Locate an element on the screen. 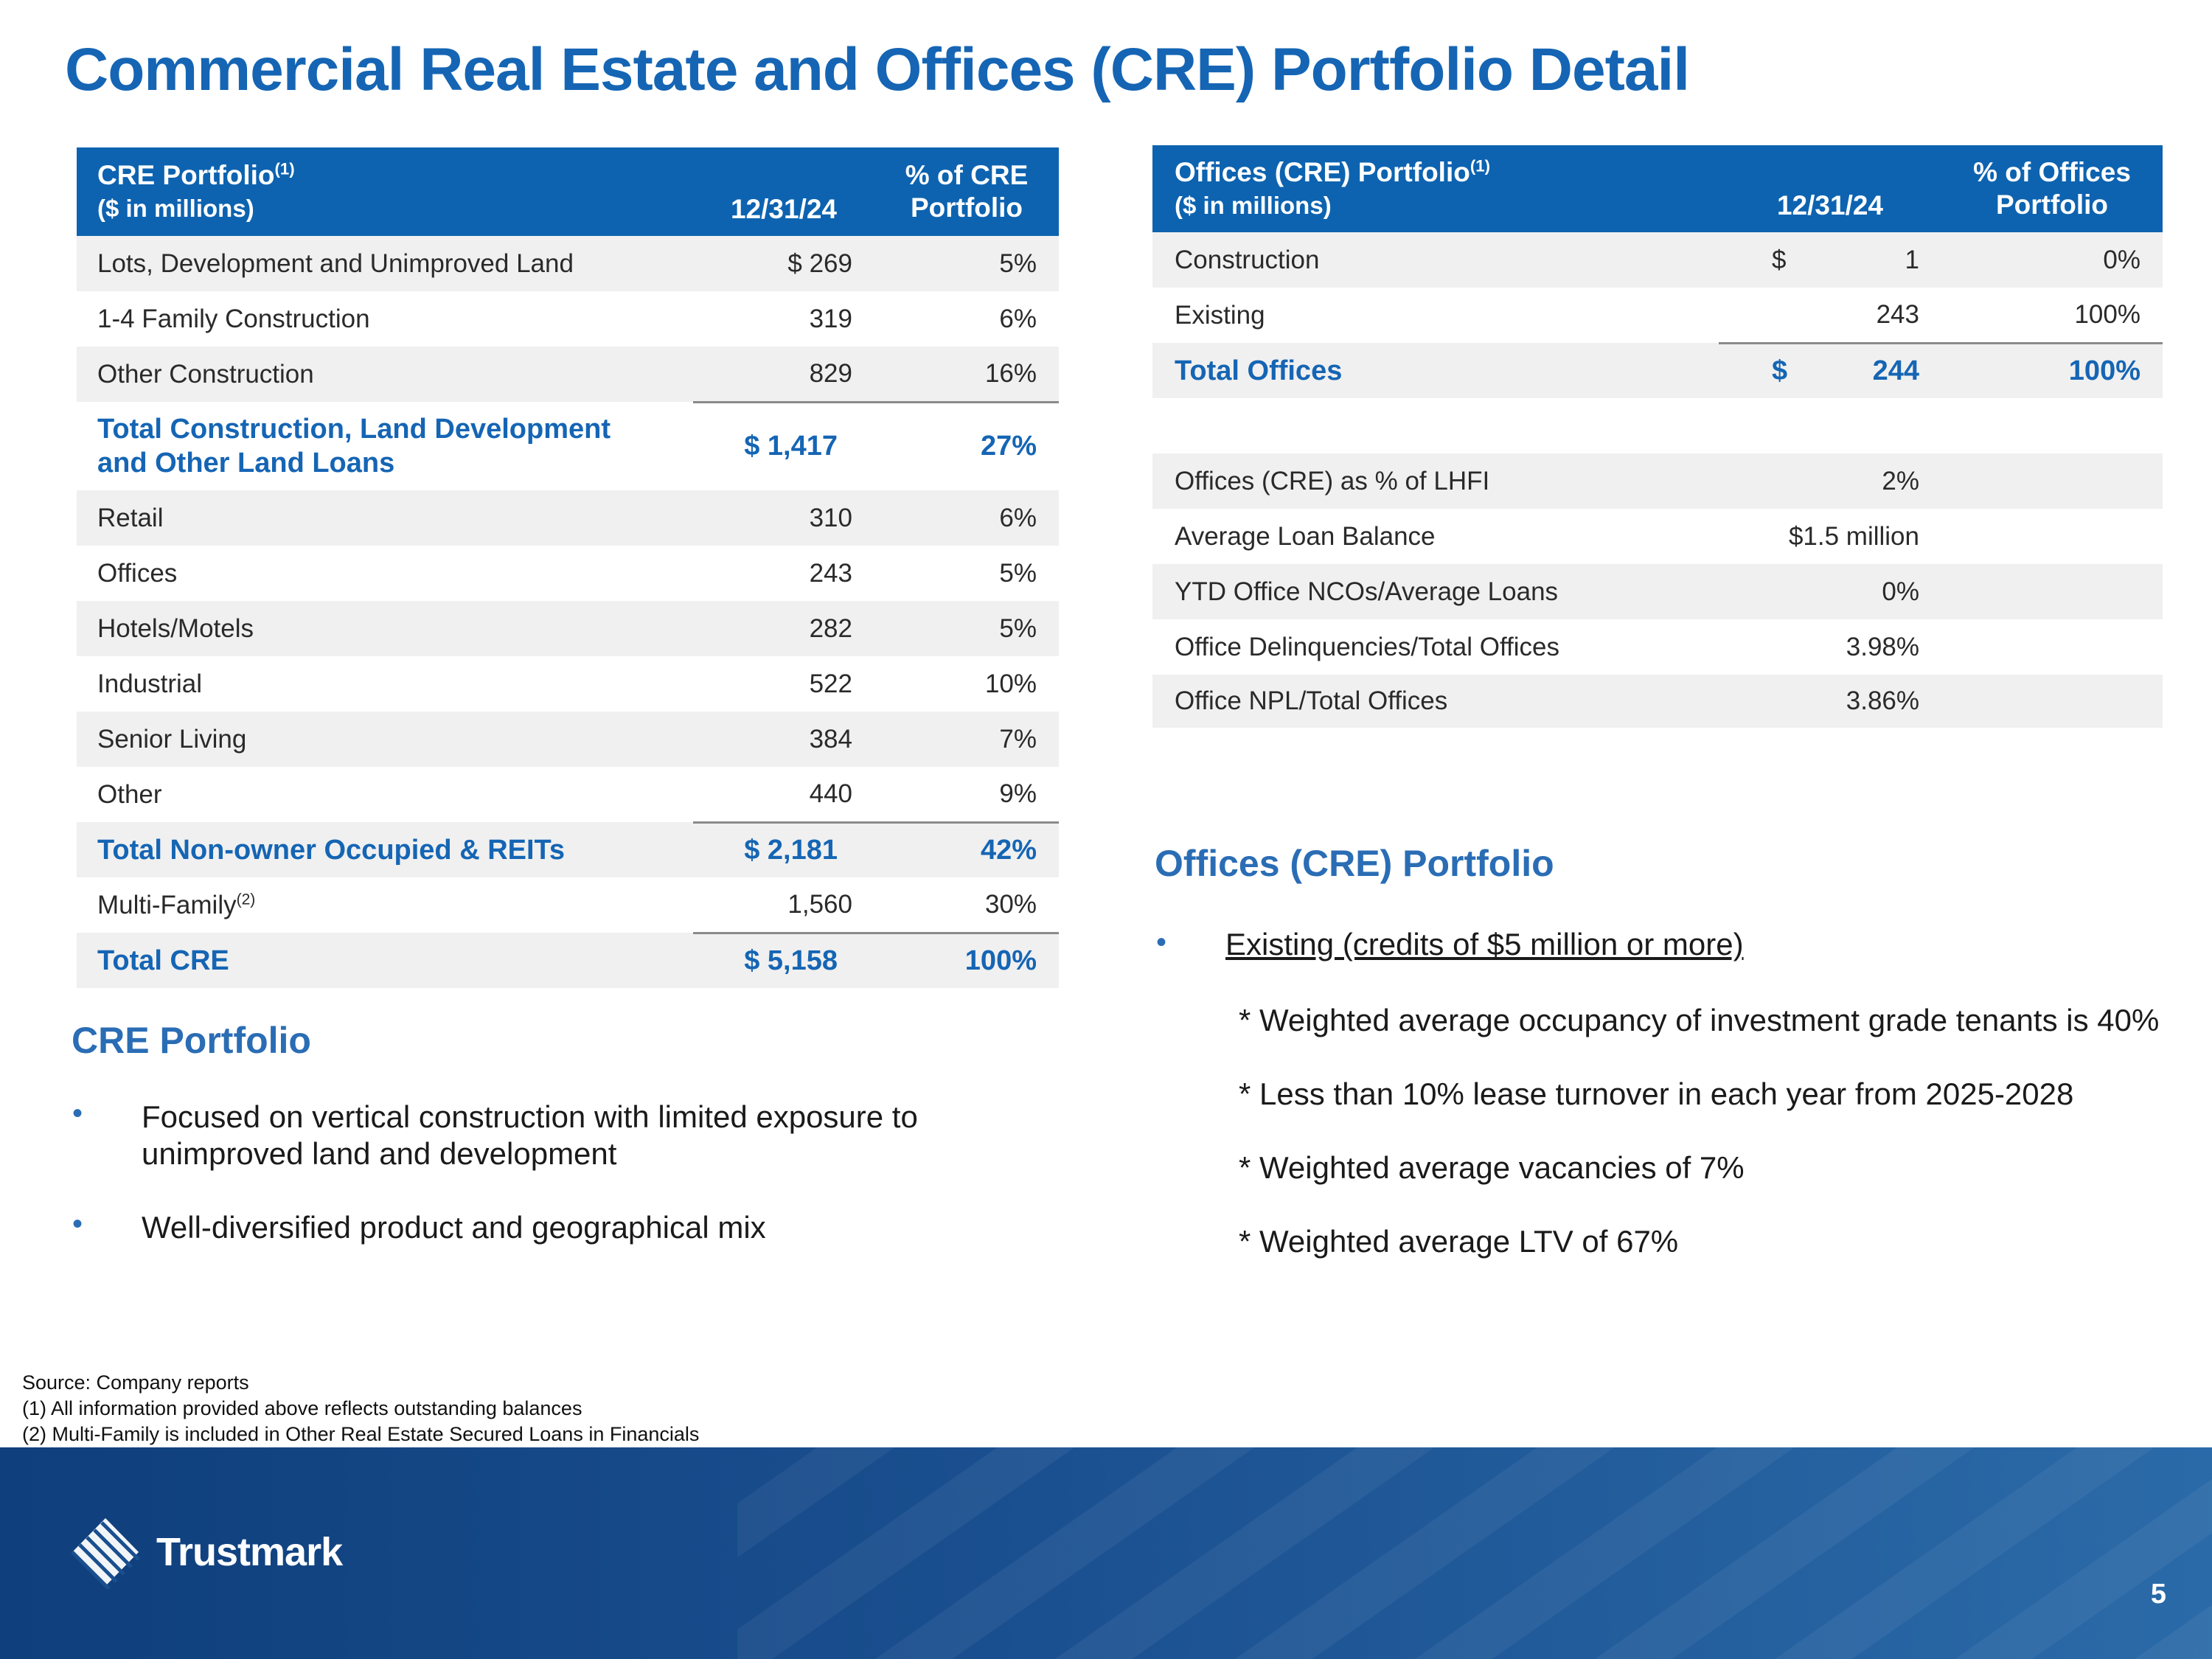 Image resolution: width=2212 pixels, height=1659 pixels. row-value: 522 is located at coordinates (830, 683).